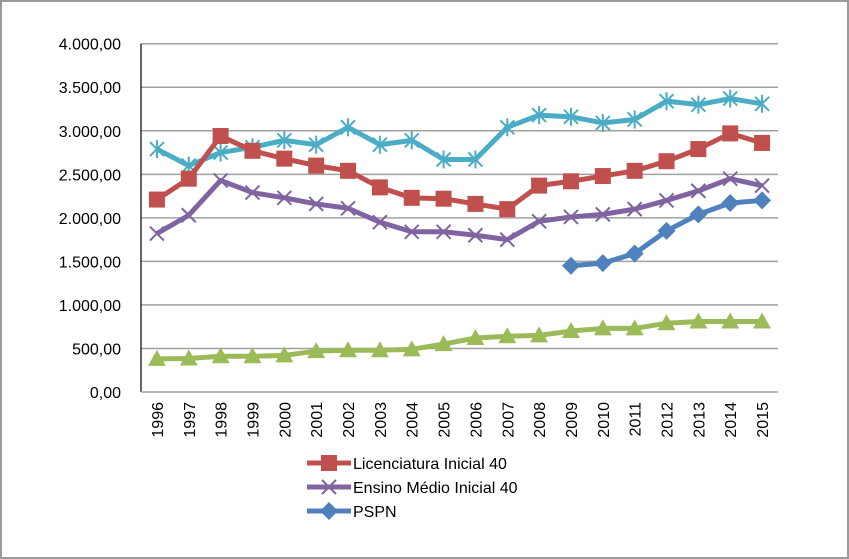 The width and height of the screenshot is (849, 559). I want to click on legend-label: Licenciatura Inicial 40, so click(430, 464).